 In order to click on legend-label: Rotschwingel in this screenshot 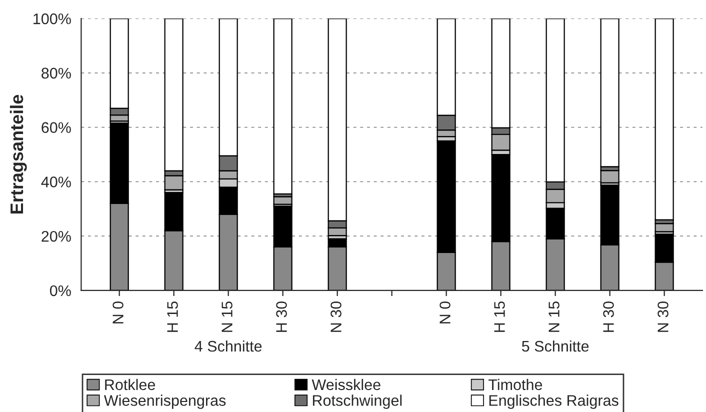, I will do `click(357, 401)`.